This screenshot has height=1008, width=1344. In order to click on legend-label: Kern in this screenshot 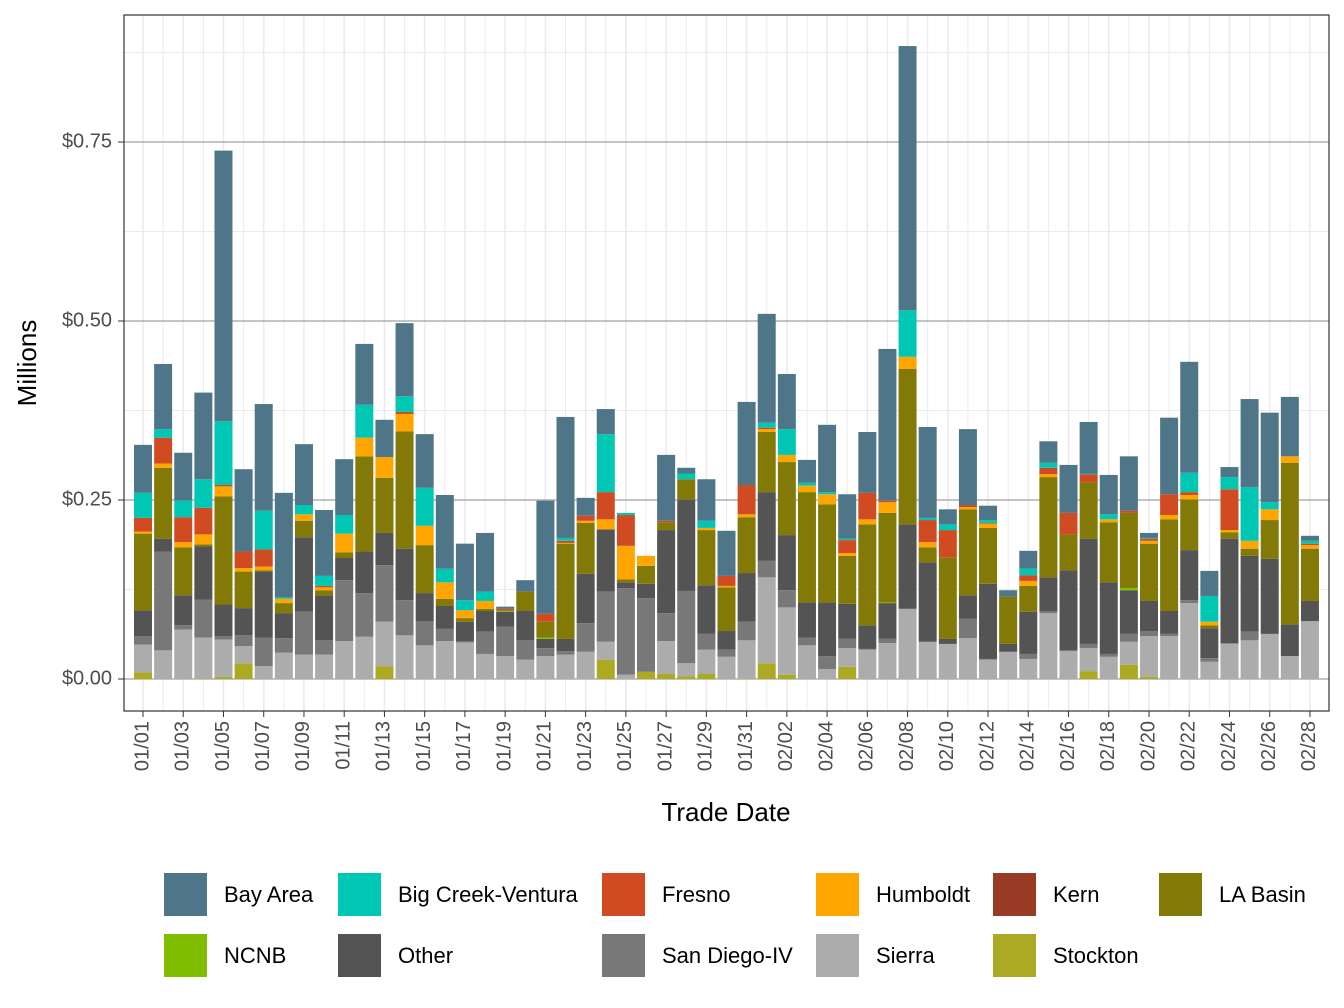, I will do `click(1076, 894)`.